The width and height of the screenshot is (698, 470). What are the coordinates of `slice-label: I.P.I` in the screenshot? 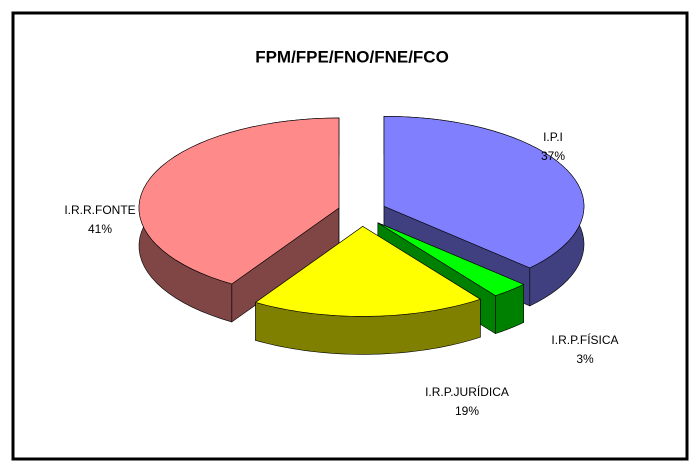 It's located at (553, 137).